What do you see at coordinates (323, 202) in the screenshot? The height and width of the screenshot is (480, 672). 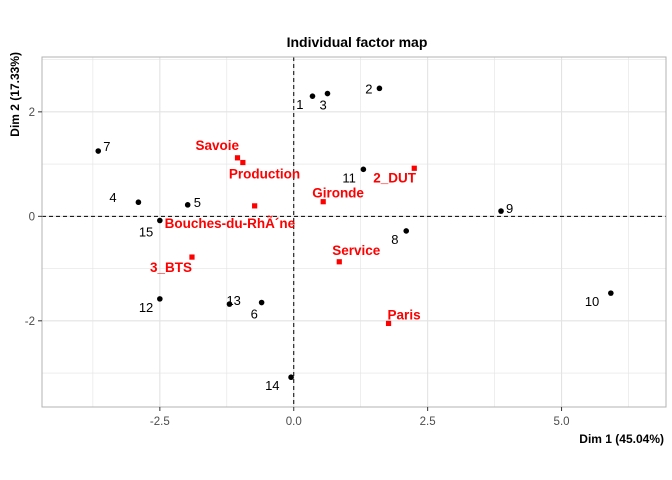 I see `modality-point-Gironde` at bounding box center [323, 202].